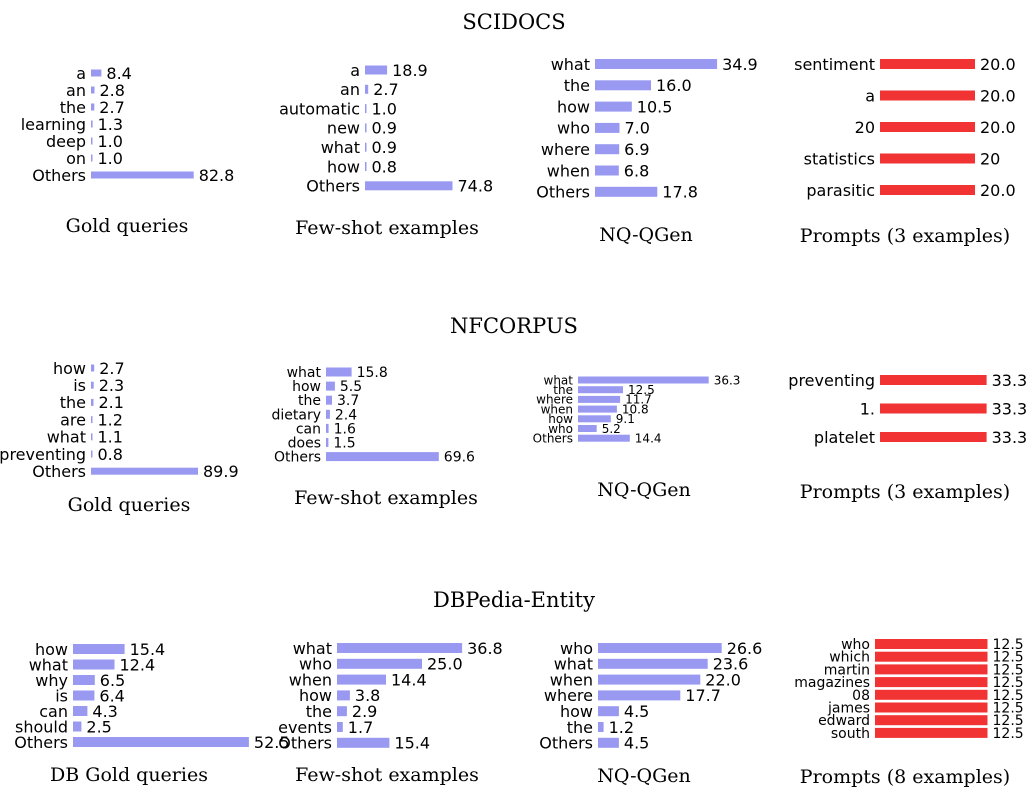 Image resolution: width=1028 pixels, height=797 pixels. I want to click on category-label: learning, so click(53, 124).